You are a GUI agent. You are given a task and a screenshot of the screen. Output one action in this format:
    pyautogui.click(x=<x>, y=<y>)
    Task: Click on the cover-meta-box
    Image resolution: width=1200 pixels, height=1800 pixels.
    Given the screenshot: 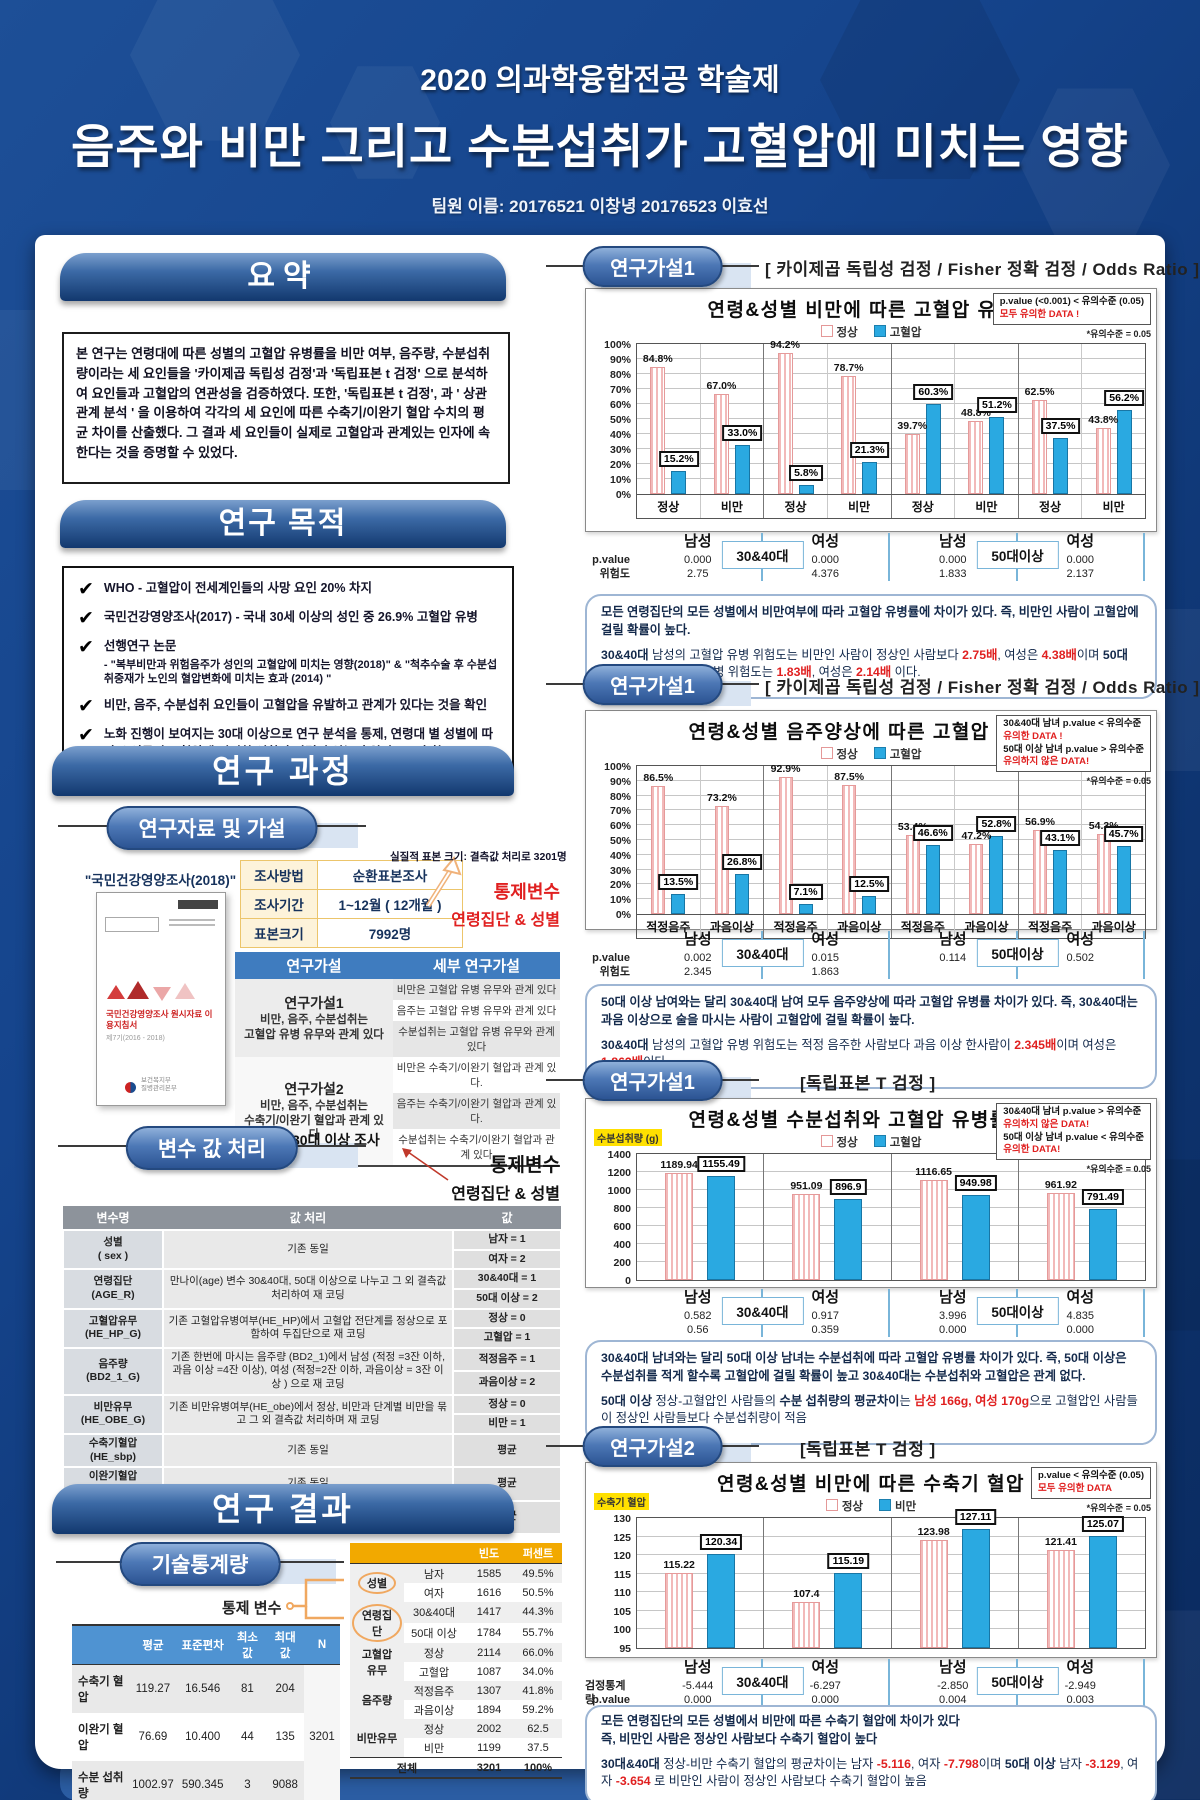 What is the action you would take?
    pyautogui.click(x=132, y=924)
    